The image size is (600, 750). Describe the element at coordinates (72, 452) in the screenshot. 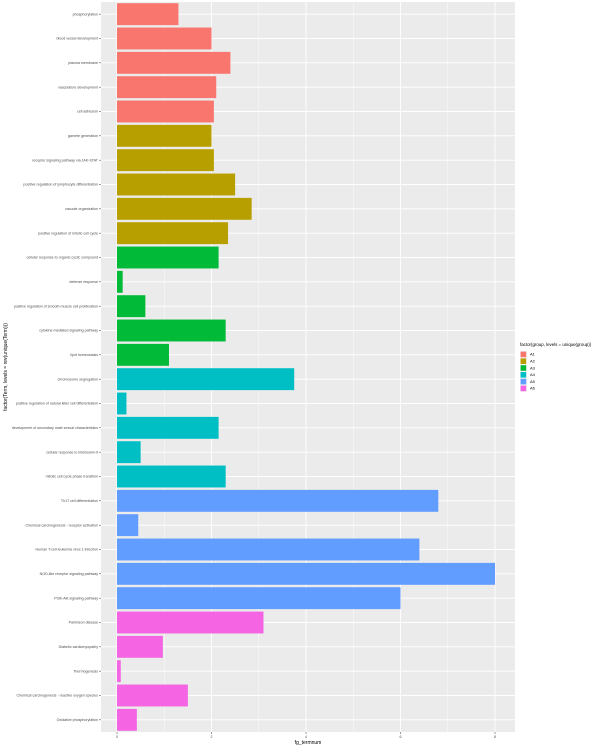

I see `y-tick-label: cellular response to interleukin-9` at that location.